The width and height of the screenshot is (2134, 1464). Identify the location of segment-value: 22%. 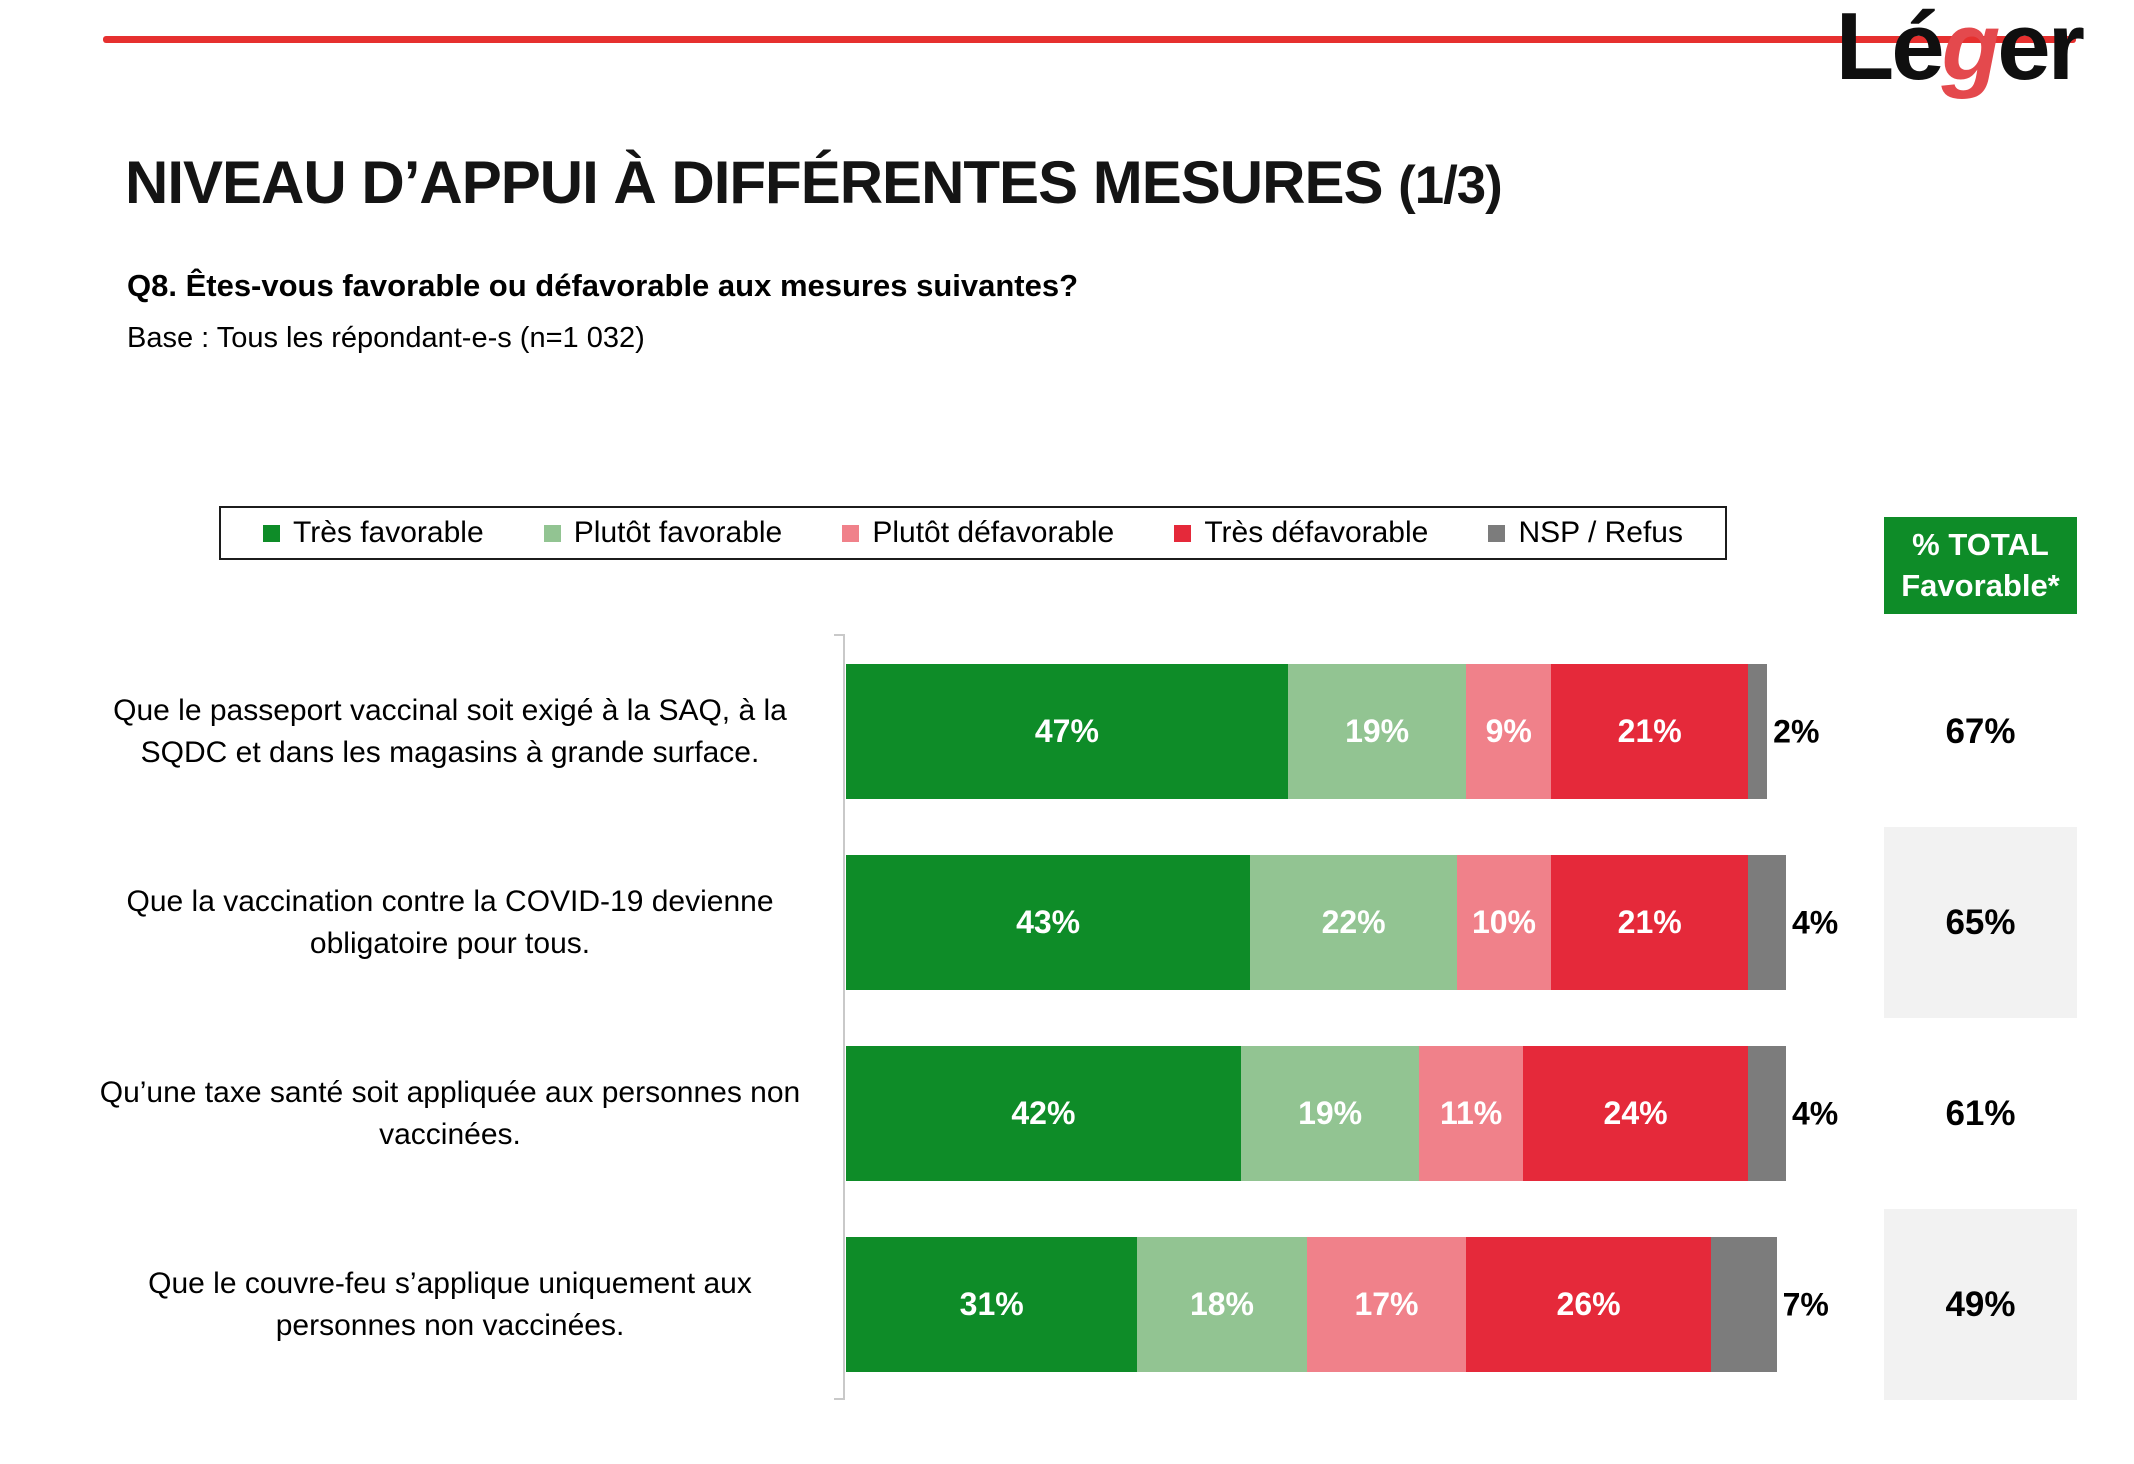
(1353, 922).